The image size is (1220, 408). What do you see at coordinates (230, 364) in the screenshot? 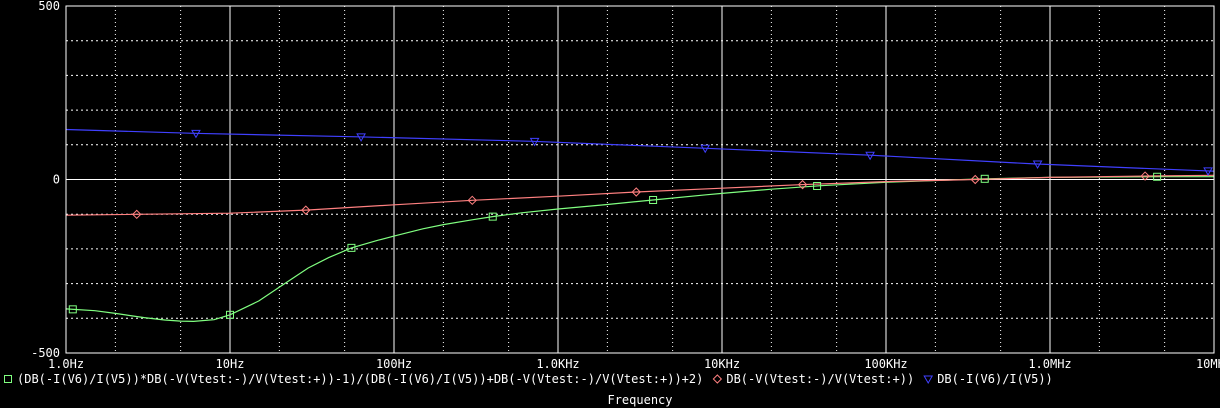
I see `x-tick-label: 10Hz` at bounding box center [230, 364].